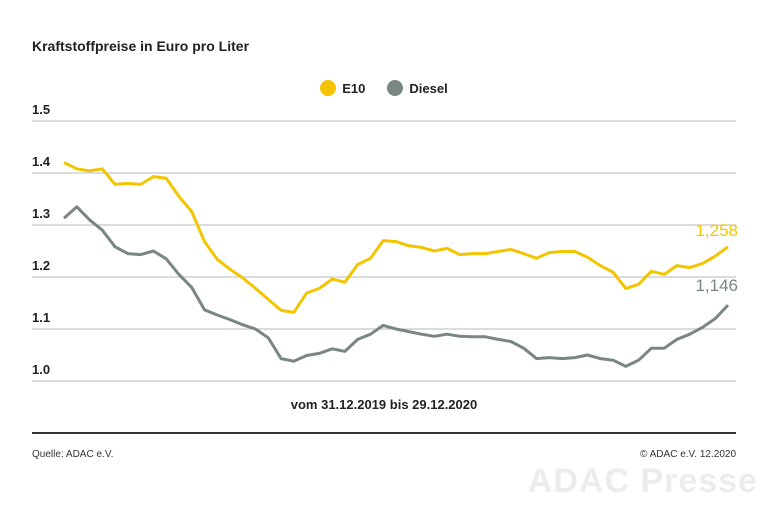  Describe the element at coordinates (354, 88) in the screenshot. I see `legend-label-e10: E10` at that location.